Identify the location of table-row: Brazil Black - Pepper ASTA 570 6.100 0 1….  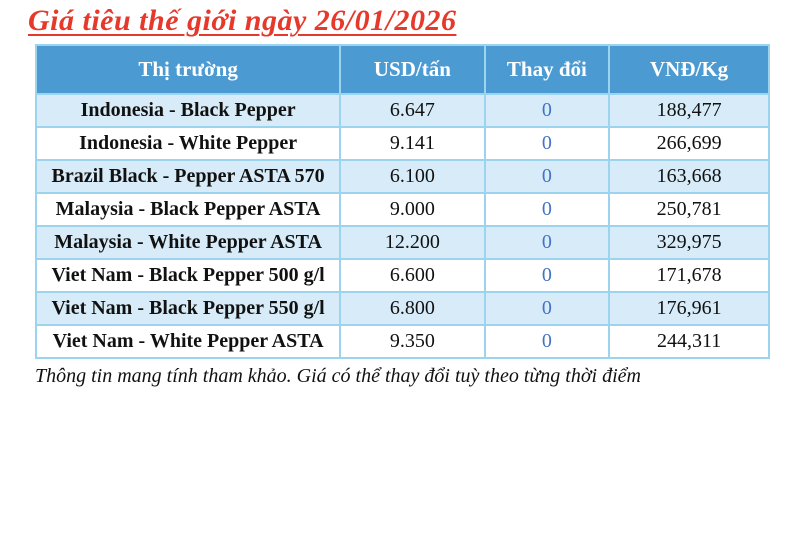
(402, 176).